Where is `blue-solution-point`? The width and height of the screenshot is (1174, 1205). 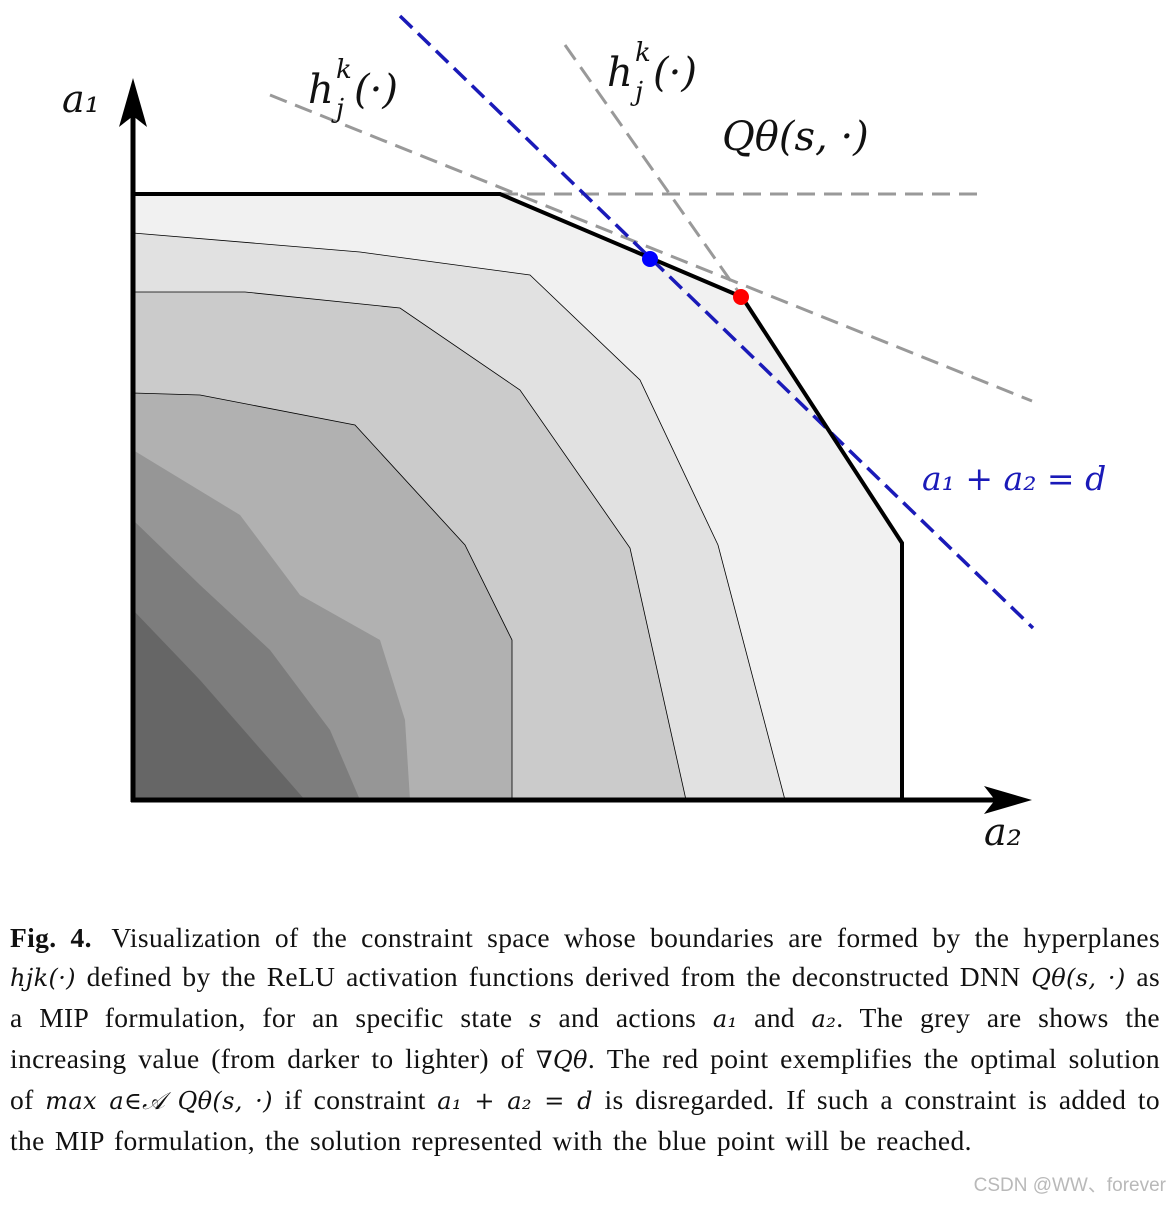 blue-solution-point is located at coordinates (650, 259).